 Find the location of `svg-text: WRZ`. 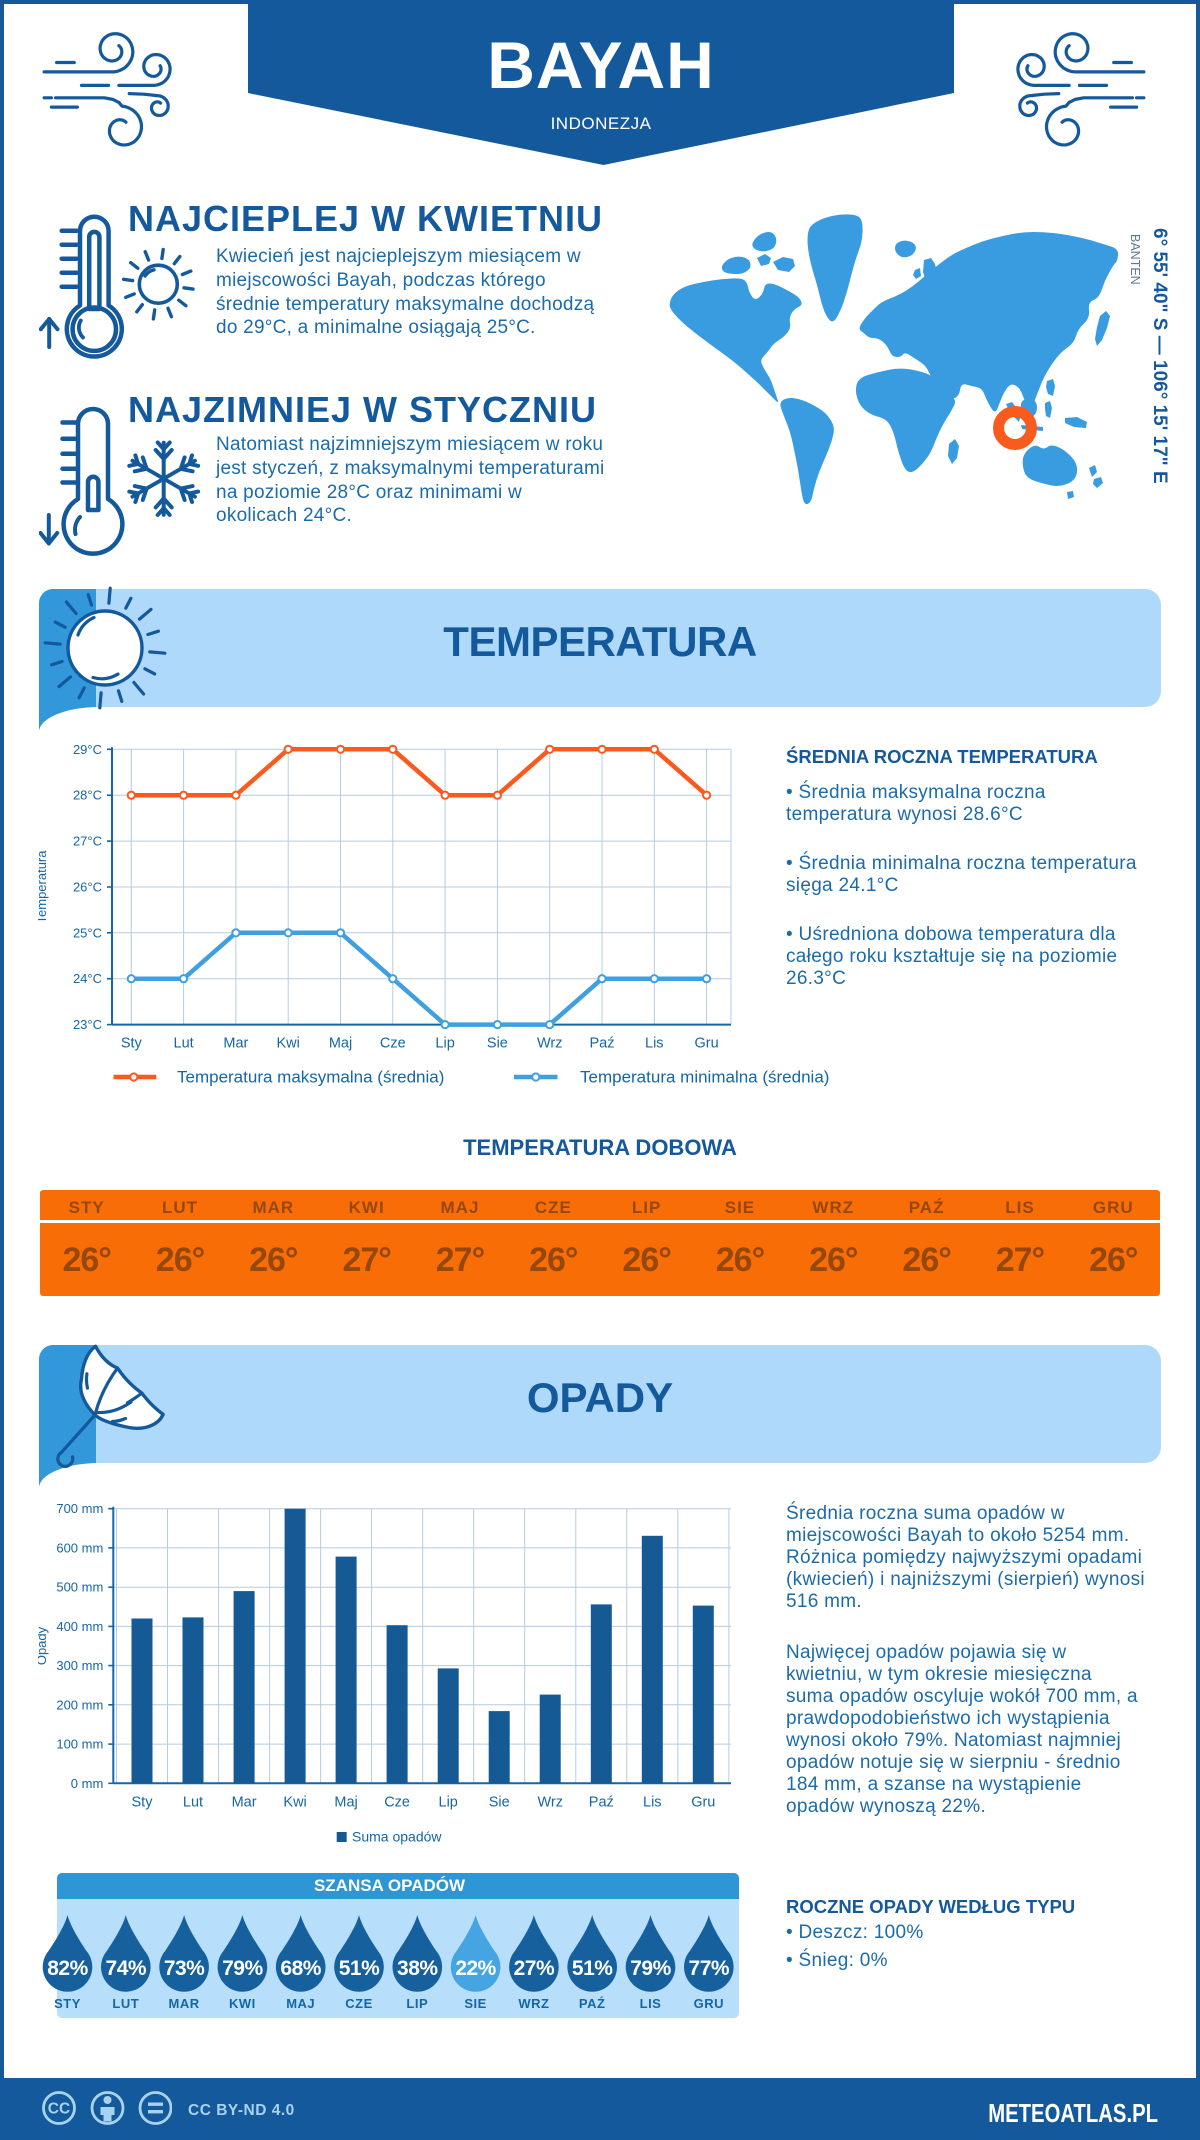

svg-text: WRZ is located at coordinates (533, 2003).